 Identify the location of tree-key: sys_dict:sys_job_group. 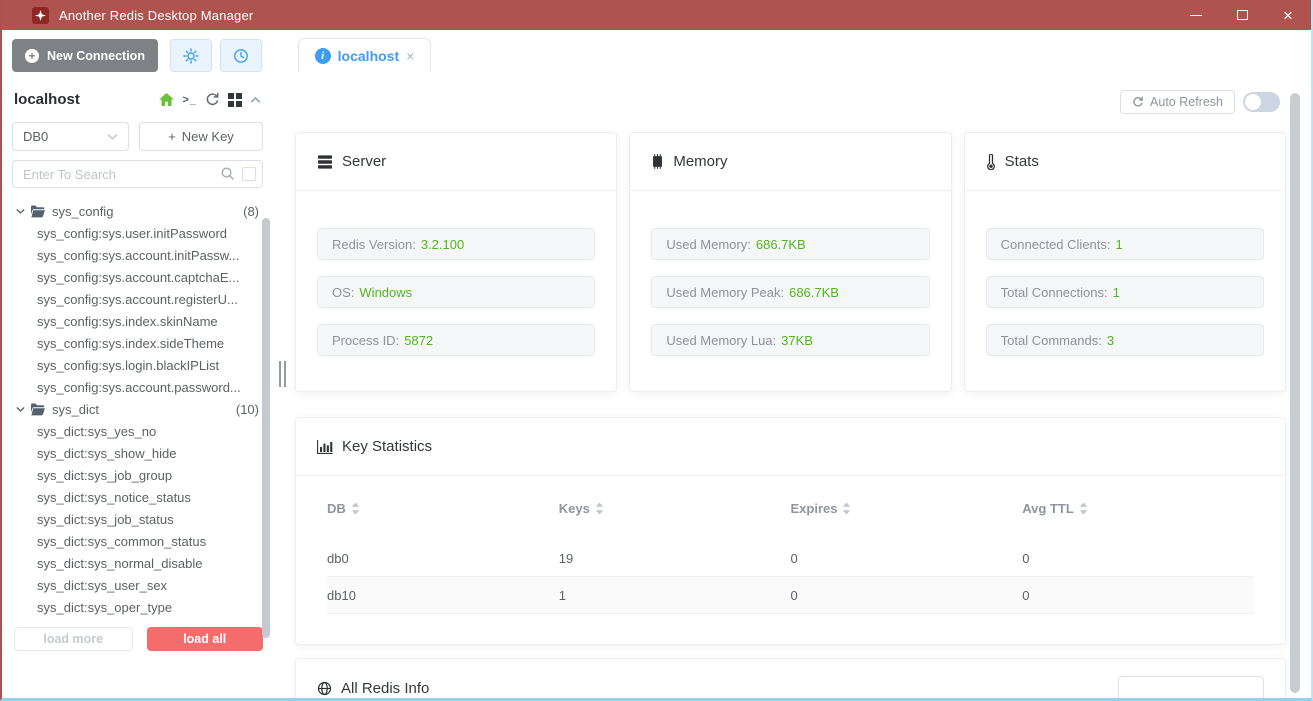
(137, 475).